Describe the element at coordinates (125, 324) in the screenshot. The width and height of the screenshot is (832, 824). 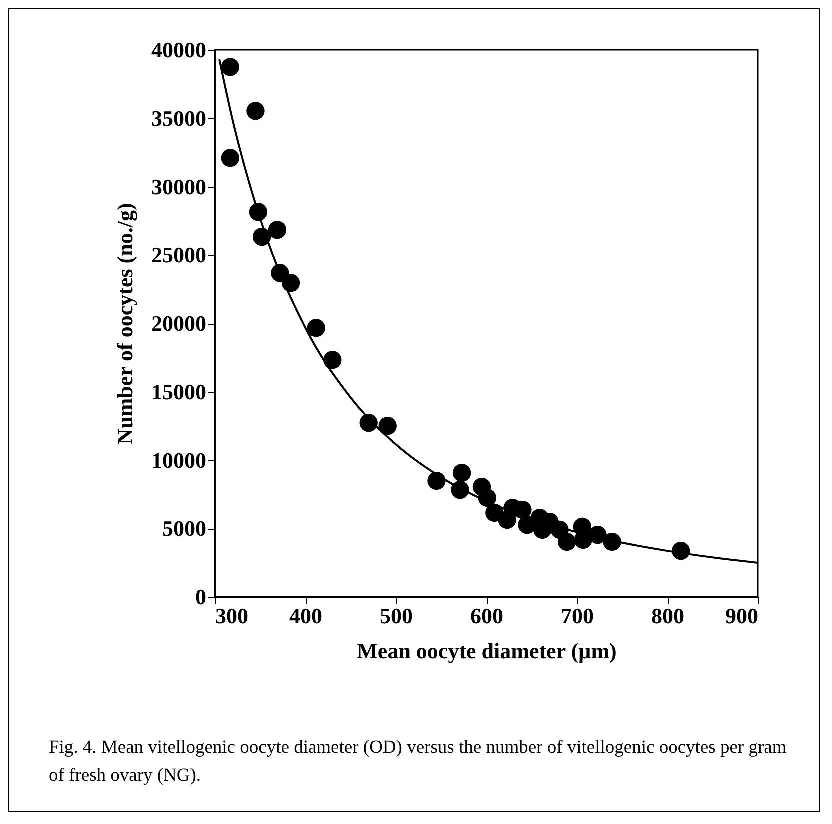
I see `y-axis-title: Number of oocytes (no./g)` at that location.